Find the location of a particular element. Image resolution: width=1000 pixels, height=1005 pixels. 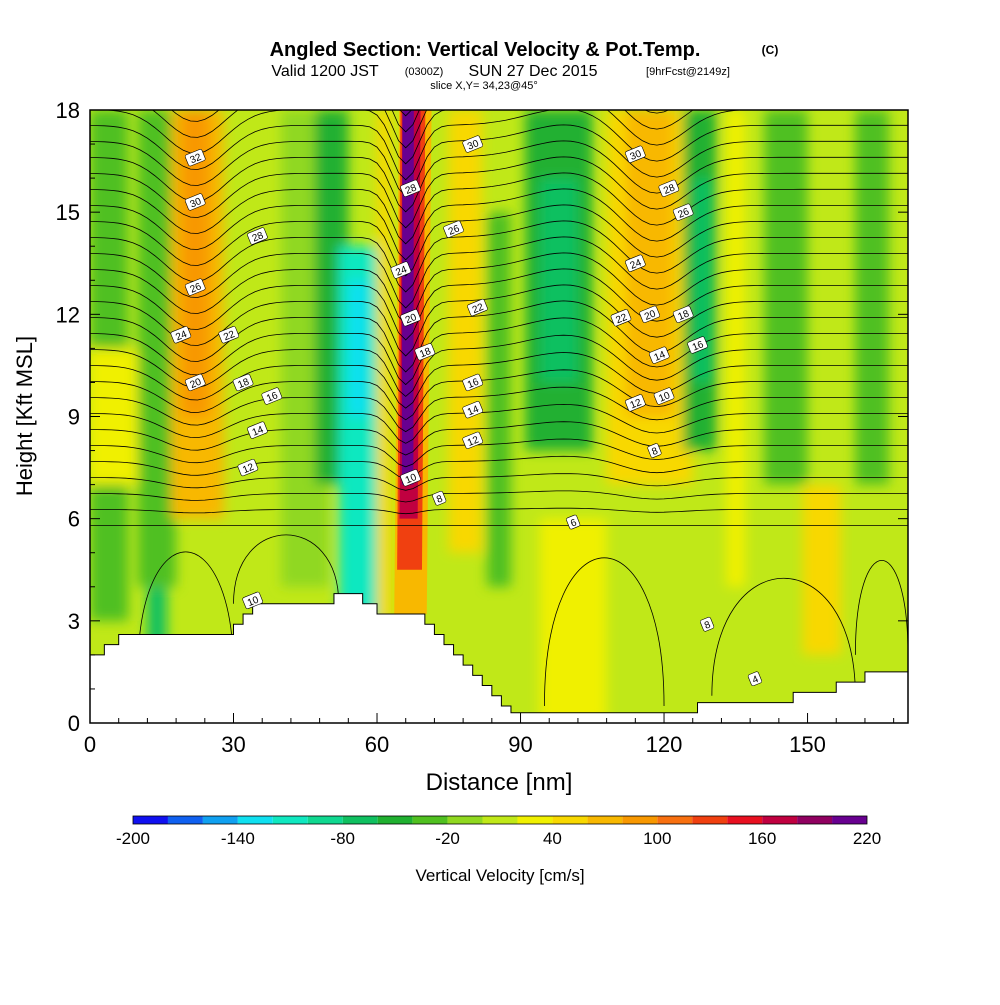

isotherm-label-text: 14 is located at coordinates (660, 356).